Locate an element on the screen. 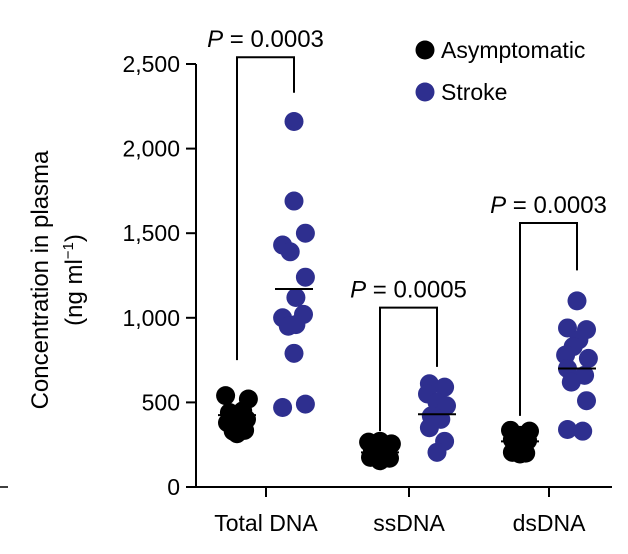  x-axis: Total DNA ssDNA dsDNA is located at coordinates (404, 511).